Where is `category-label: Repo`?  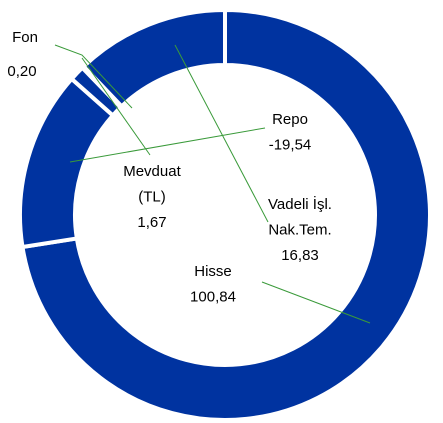
category-label: Repo is located at coordinates (290, 119).